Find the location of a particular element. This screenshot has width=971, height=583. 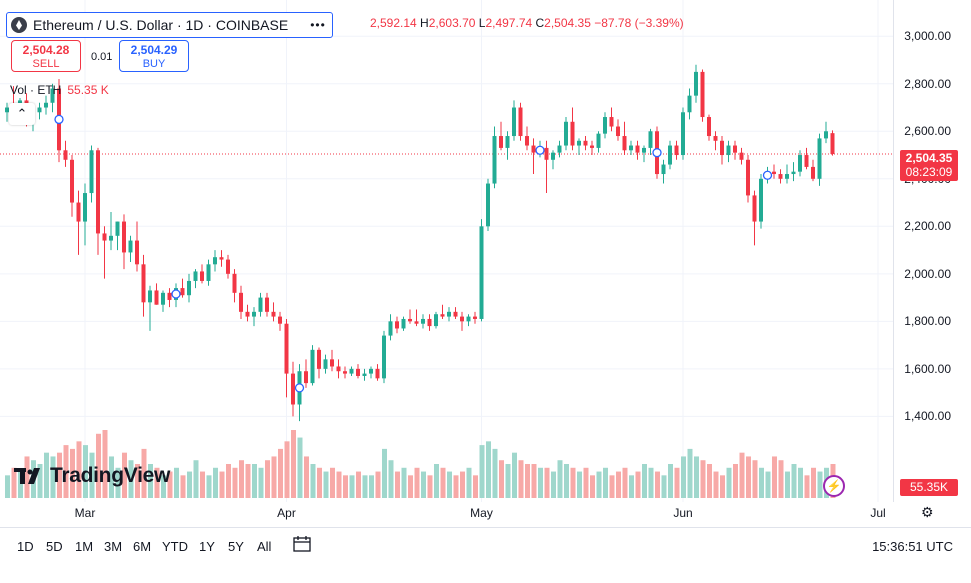

clock: 15:36:51 UTC is located at coordinates (912, 546).